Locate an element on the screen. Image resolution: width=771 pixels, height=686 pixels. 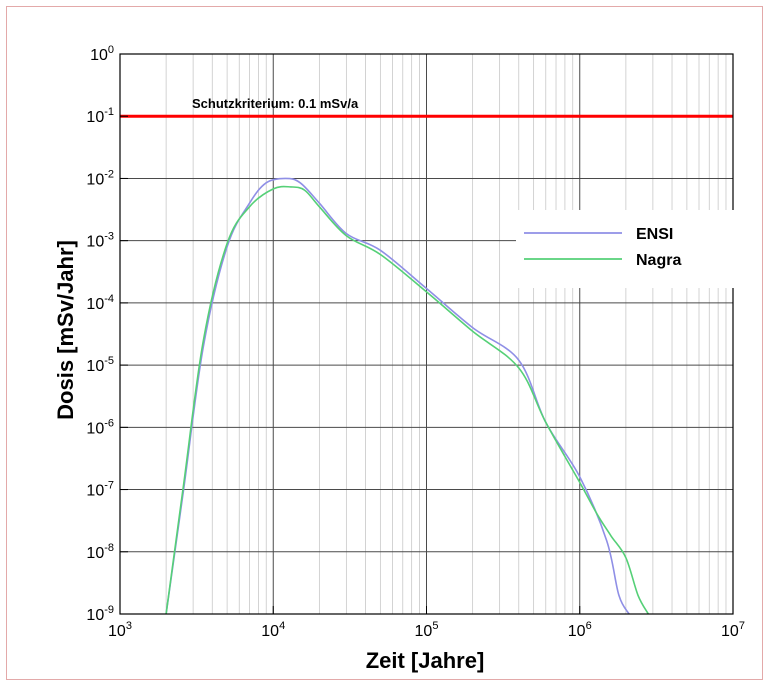
reference-line-label: Schutzkriterium: 0.1 mSv/a is located at coordinates (275, 103).